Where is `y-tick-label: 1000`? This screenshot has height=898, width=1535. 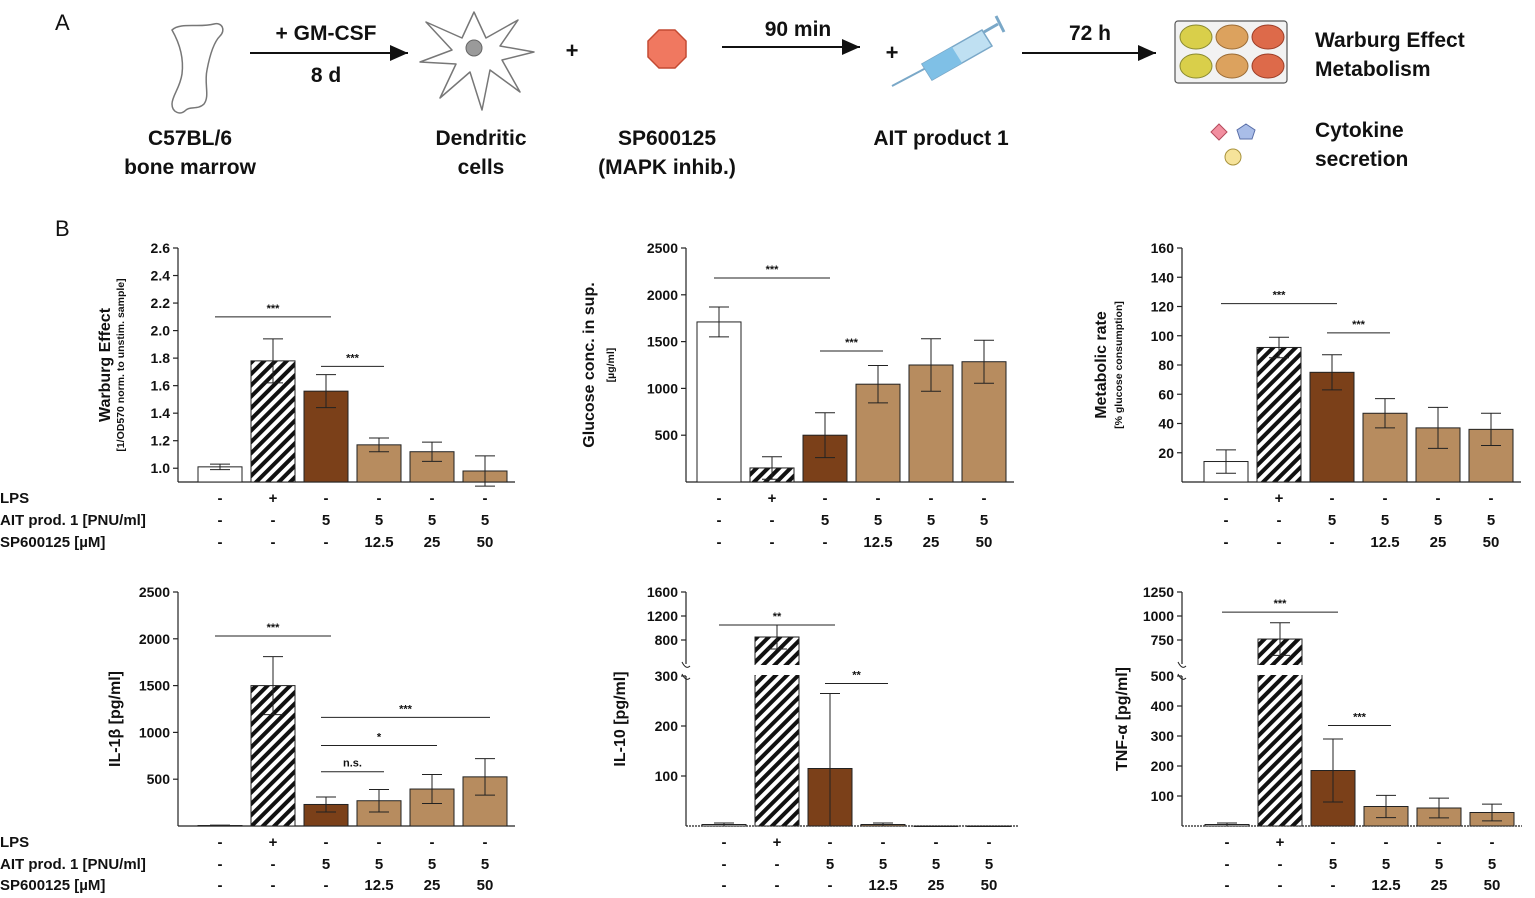
y-tick-label: 1000 is located at coordinates (154, 732).